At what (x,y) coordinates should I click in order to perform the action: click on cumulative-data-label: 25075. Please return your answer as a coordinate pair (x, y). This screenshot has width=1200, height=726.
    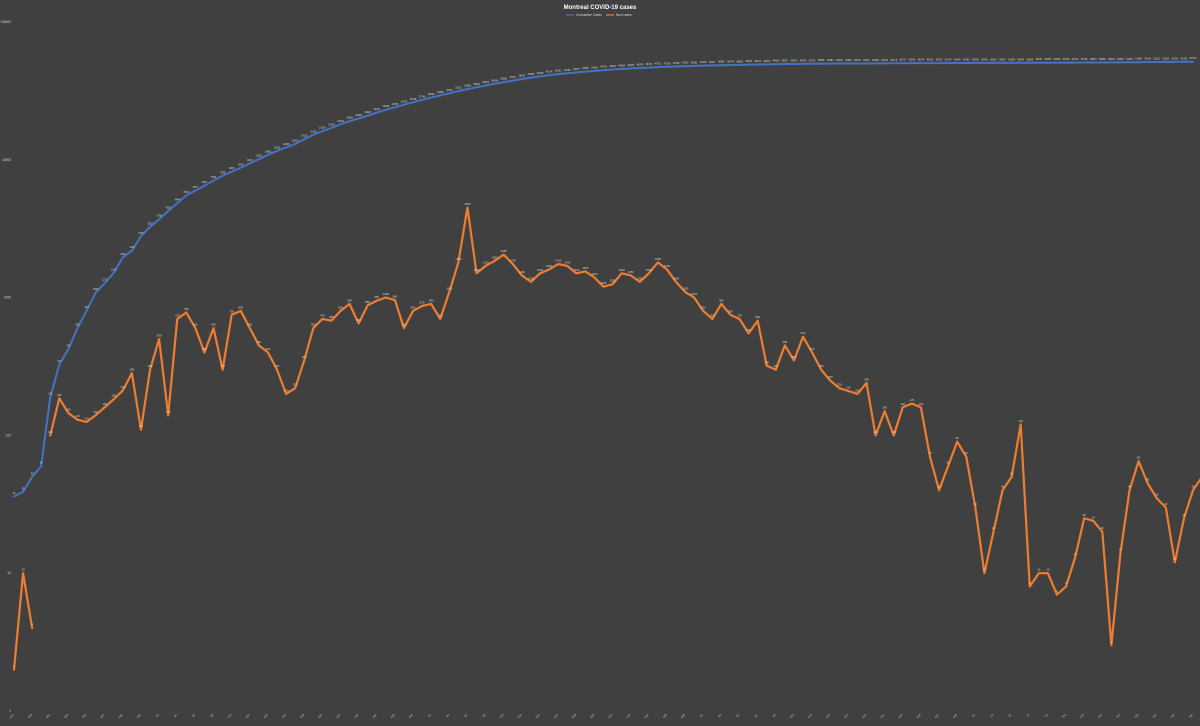
    Looking at the image, I should click on (404, 101).